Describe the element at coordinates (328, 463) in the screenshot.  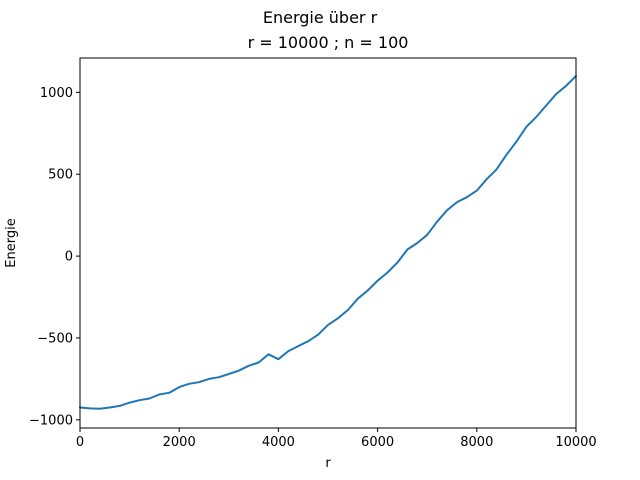
I see `x-axis-label: r` at that location.